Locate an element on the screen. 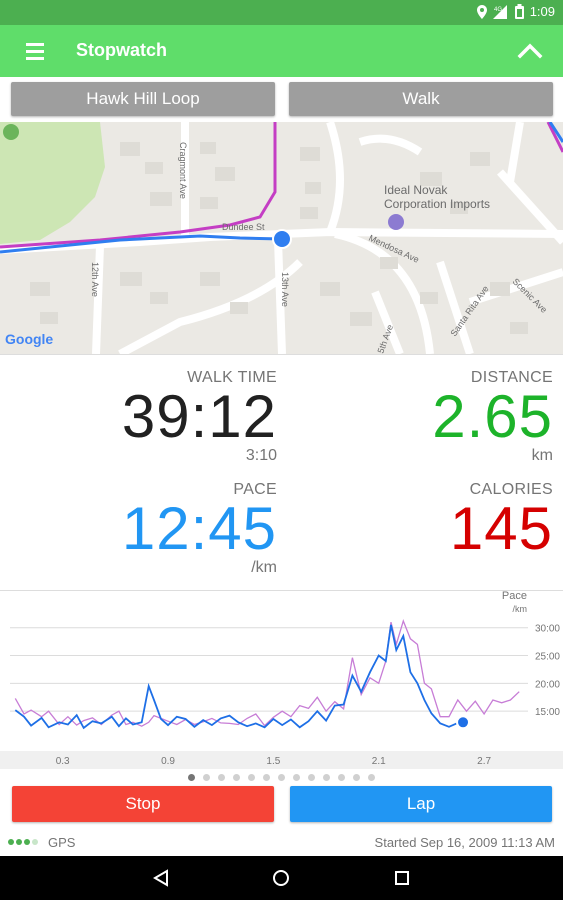 The image size is (563, 900). chart-x-tick: 1.5 is located at coordinates (273, 761).